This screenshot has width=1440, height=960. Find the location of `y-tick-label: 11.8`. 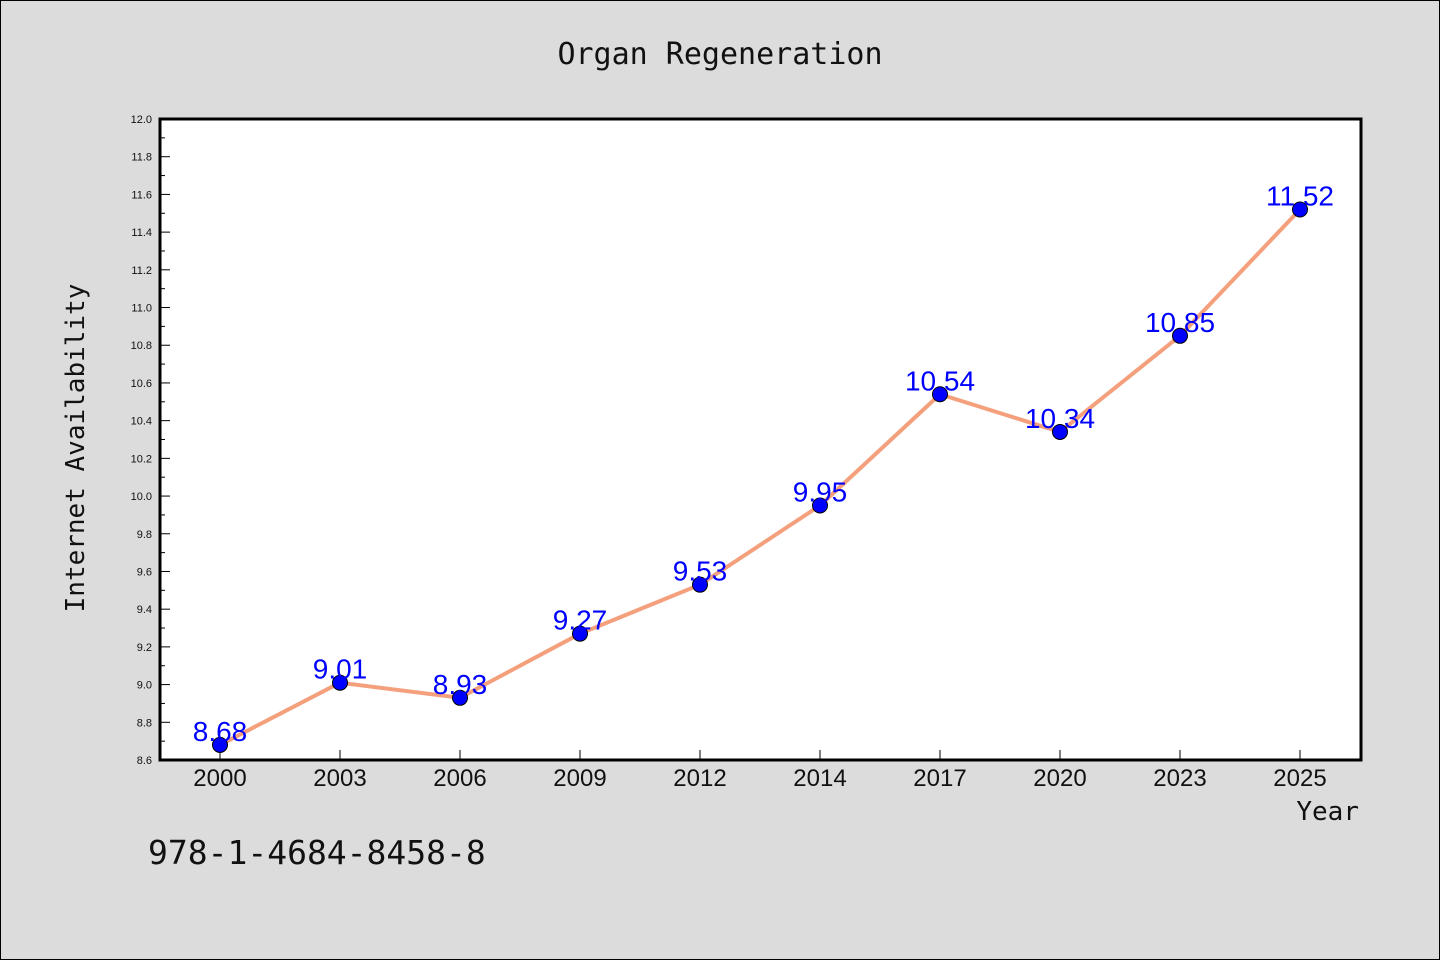

y-tick-label: 11.8 is located at coordinates (141, 158).